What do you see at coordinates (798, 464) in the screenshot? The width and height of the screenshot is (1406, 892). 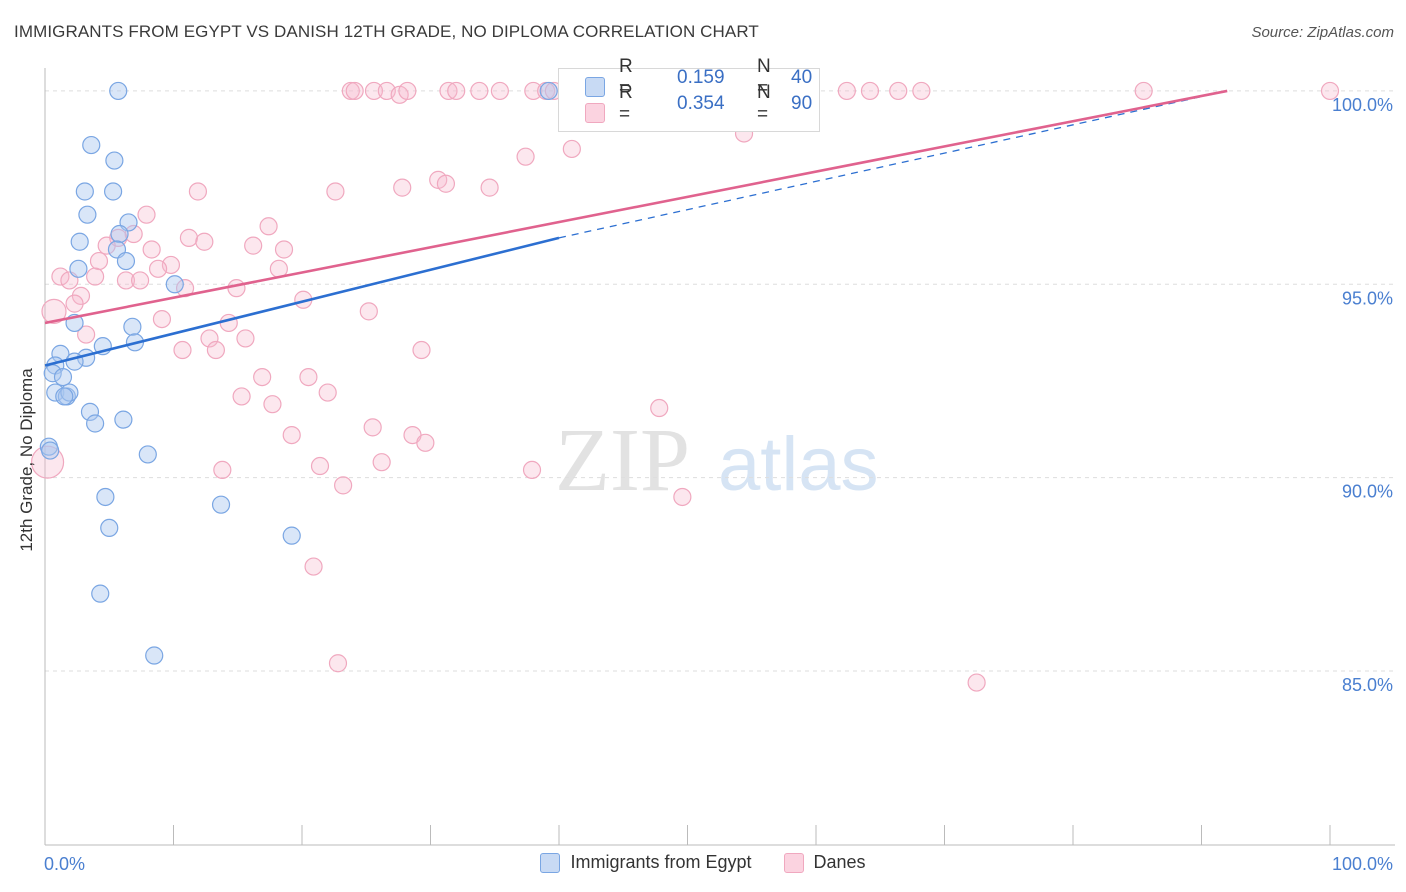 I see `watermark-atlas: atlas` at bounding box center [798, 464].